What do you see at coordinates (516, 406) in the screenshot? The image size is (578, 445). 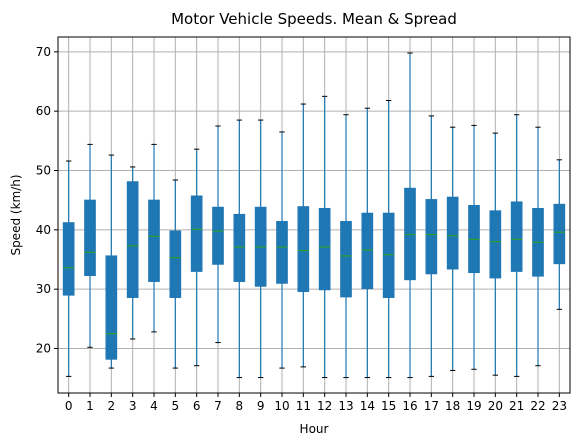 I see `x-tick-label: 21` at bounding box center [516, 406].